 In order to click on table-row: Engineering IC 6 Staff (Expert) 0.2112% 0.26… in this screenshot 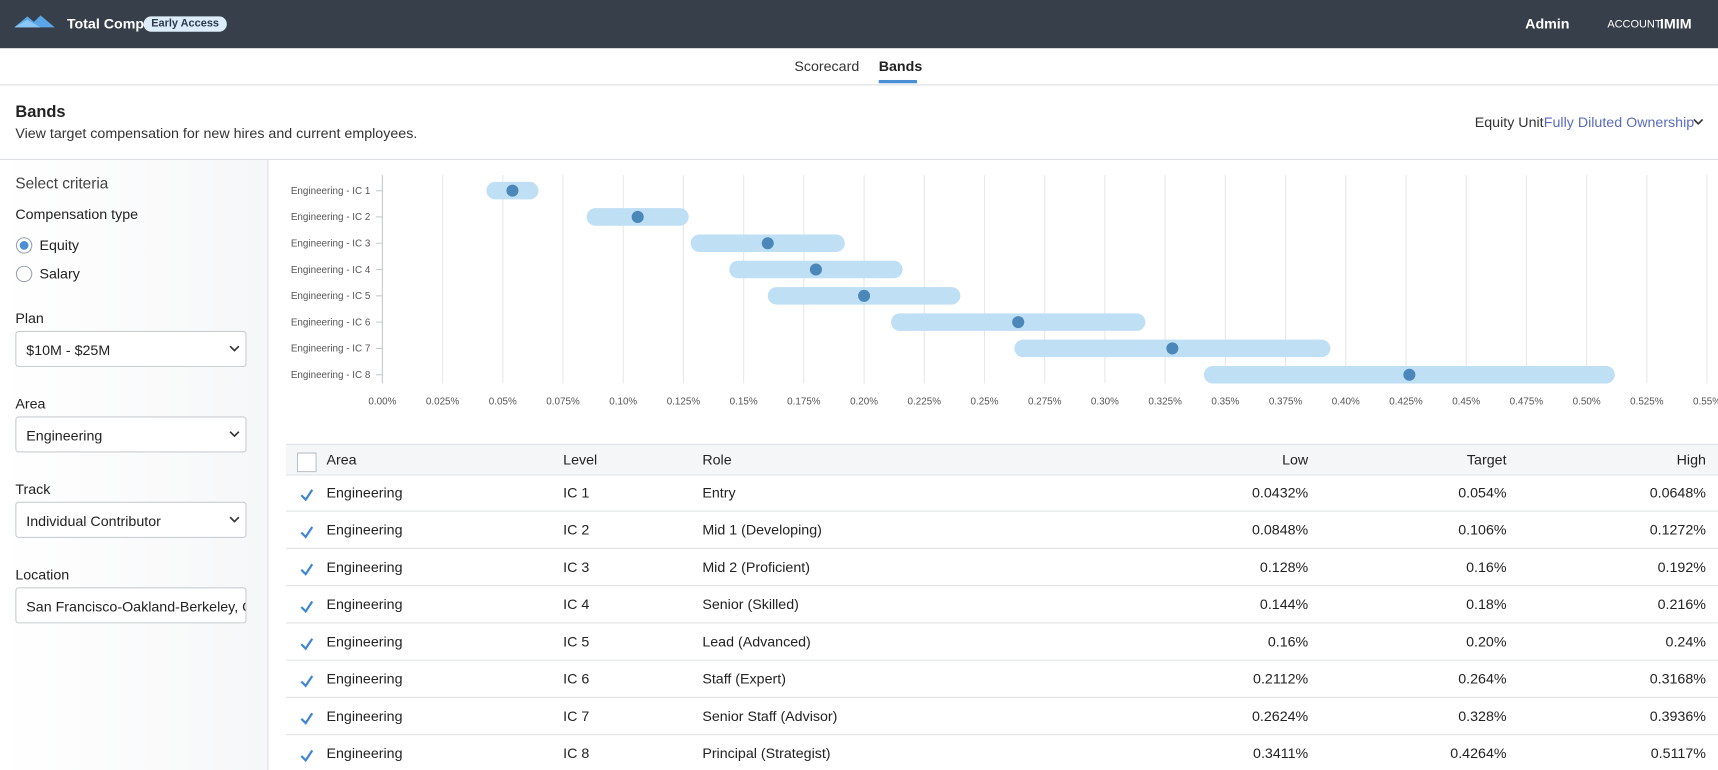, I will do `click(1001, 679)`.